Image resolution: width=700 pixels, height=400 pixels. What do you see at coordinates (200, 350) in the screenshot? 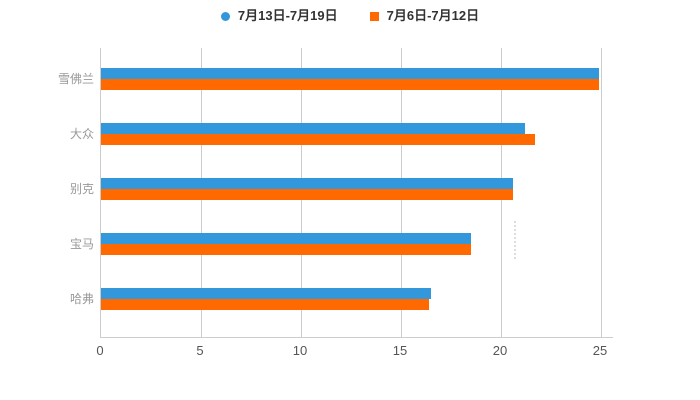
I see `x-tick-label-5: 5` at bounding box center [200, 350].